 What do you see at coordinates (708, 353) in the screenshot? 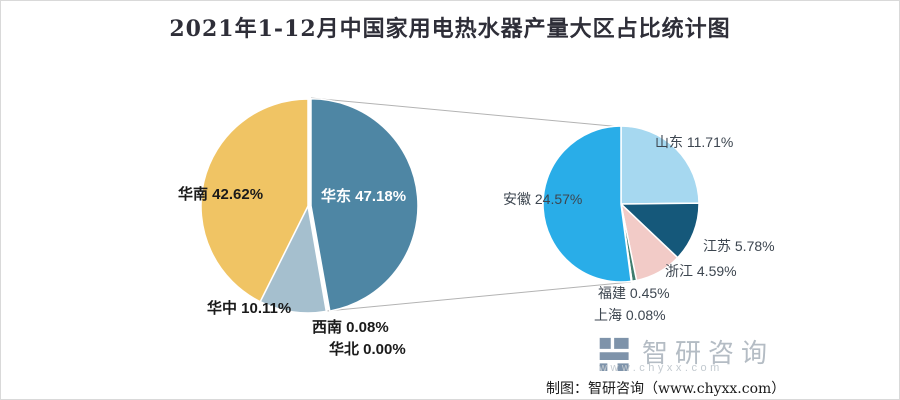
I see `logo-text: 智研咨询` at bounding box center [708, 353].